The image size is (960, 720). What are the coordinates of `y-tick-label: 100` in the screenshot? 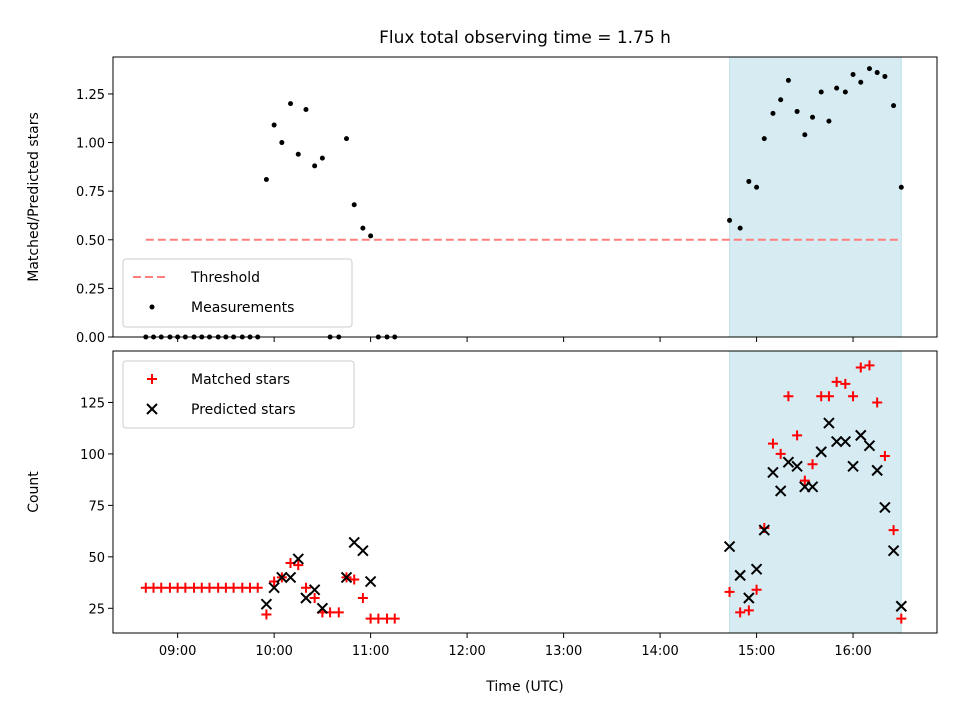 It's located at (92, 455).